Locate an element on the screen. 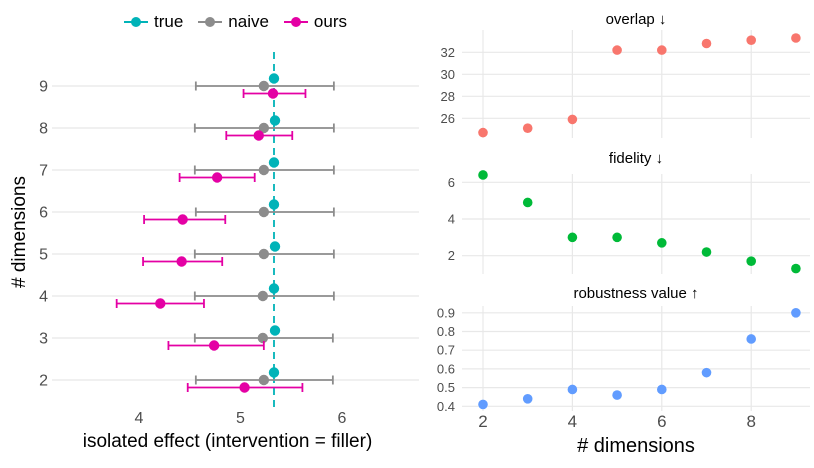 Image resolution: width=814 pixels, height=468 pixels. series-true is located at coordinates (274, 225).